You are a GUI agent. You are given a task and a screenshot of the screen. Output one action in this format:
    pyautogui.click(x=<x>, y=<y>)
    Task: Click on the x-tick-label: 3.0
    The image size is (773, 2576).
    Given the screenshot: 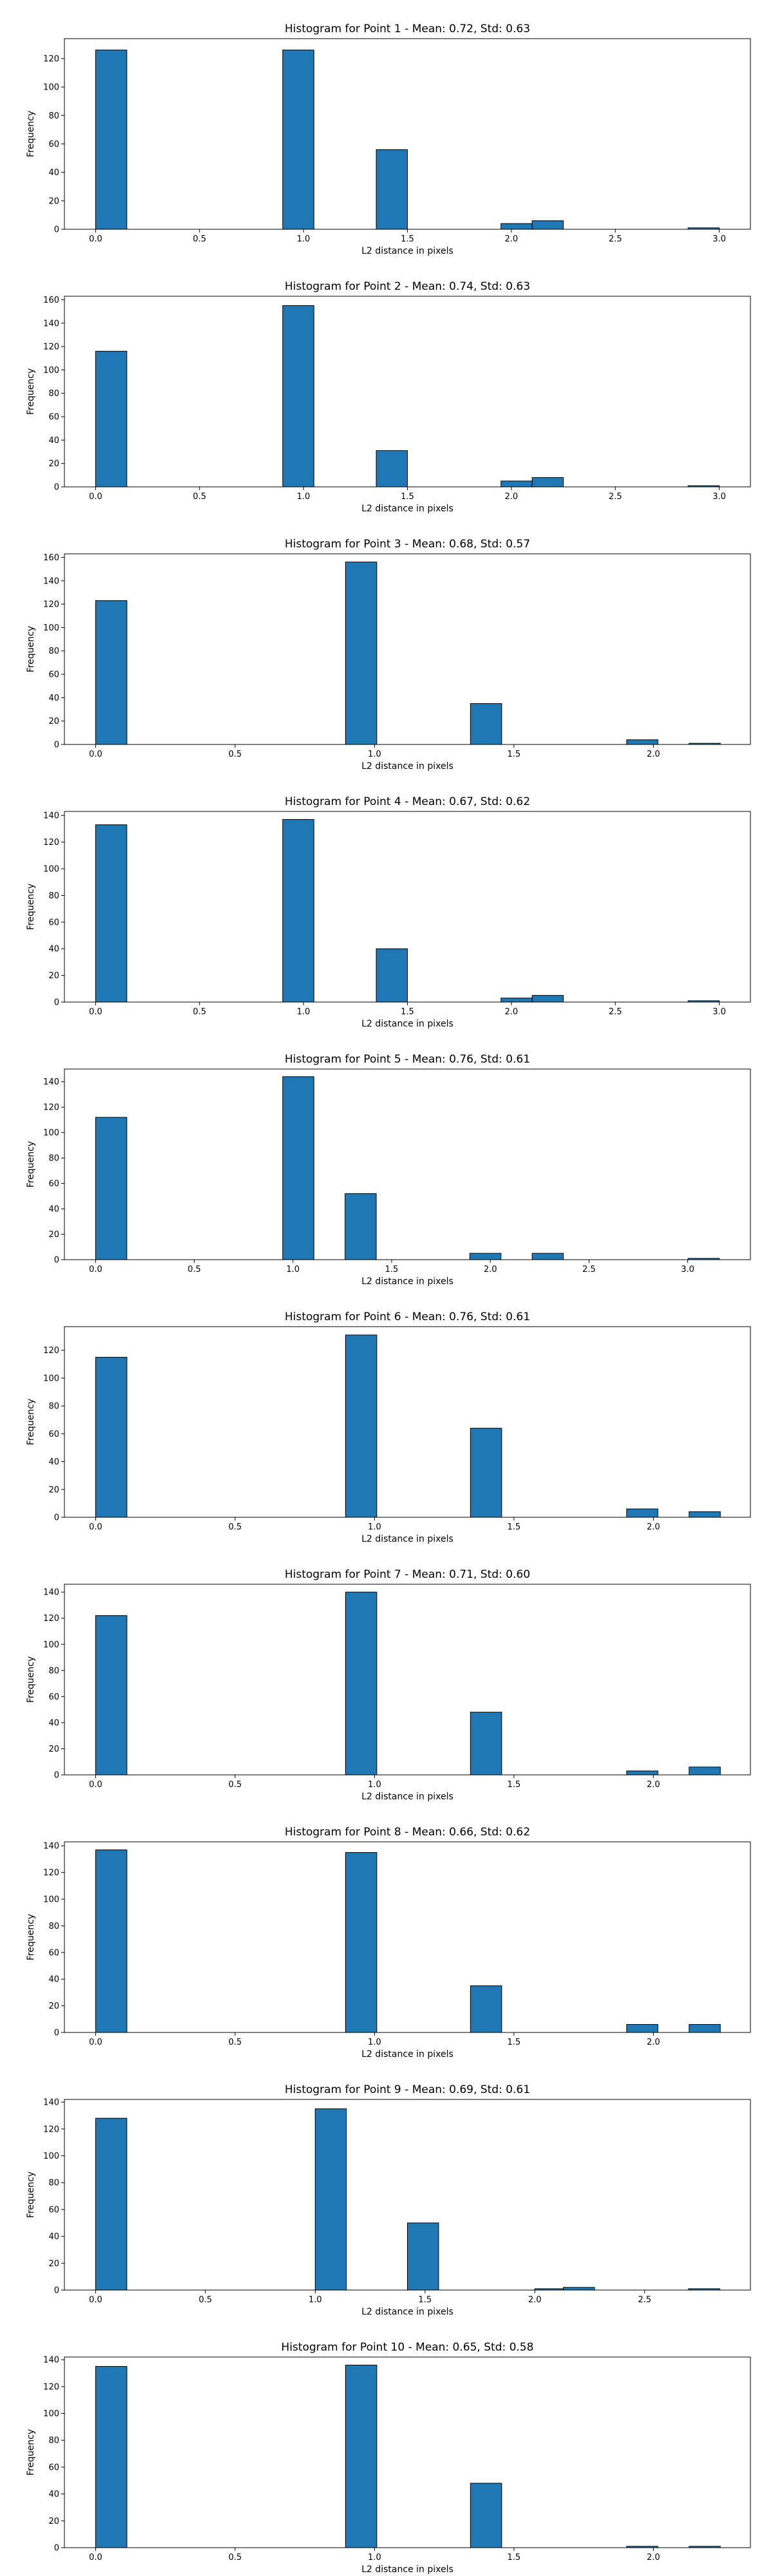 What is the action you would take?
    pyautogui.click(x=719, y=497)
    